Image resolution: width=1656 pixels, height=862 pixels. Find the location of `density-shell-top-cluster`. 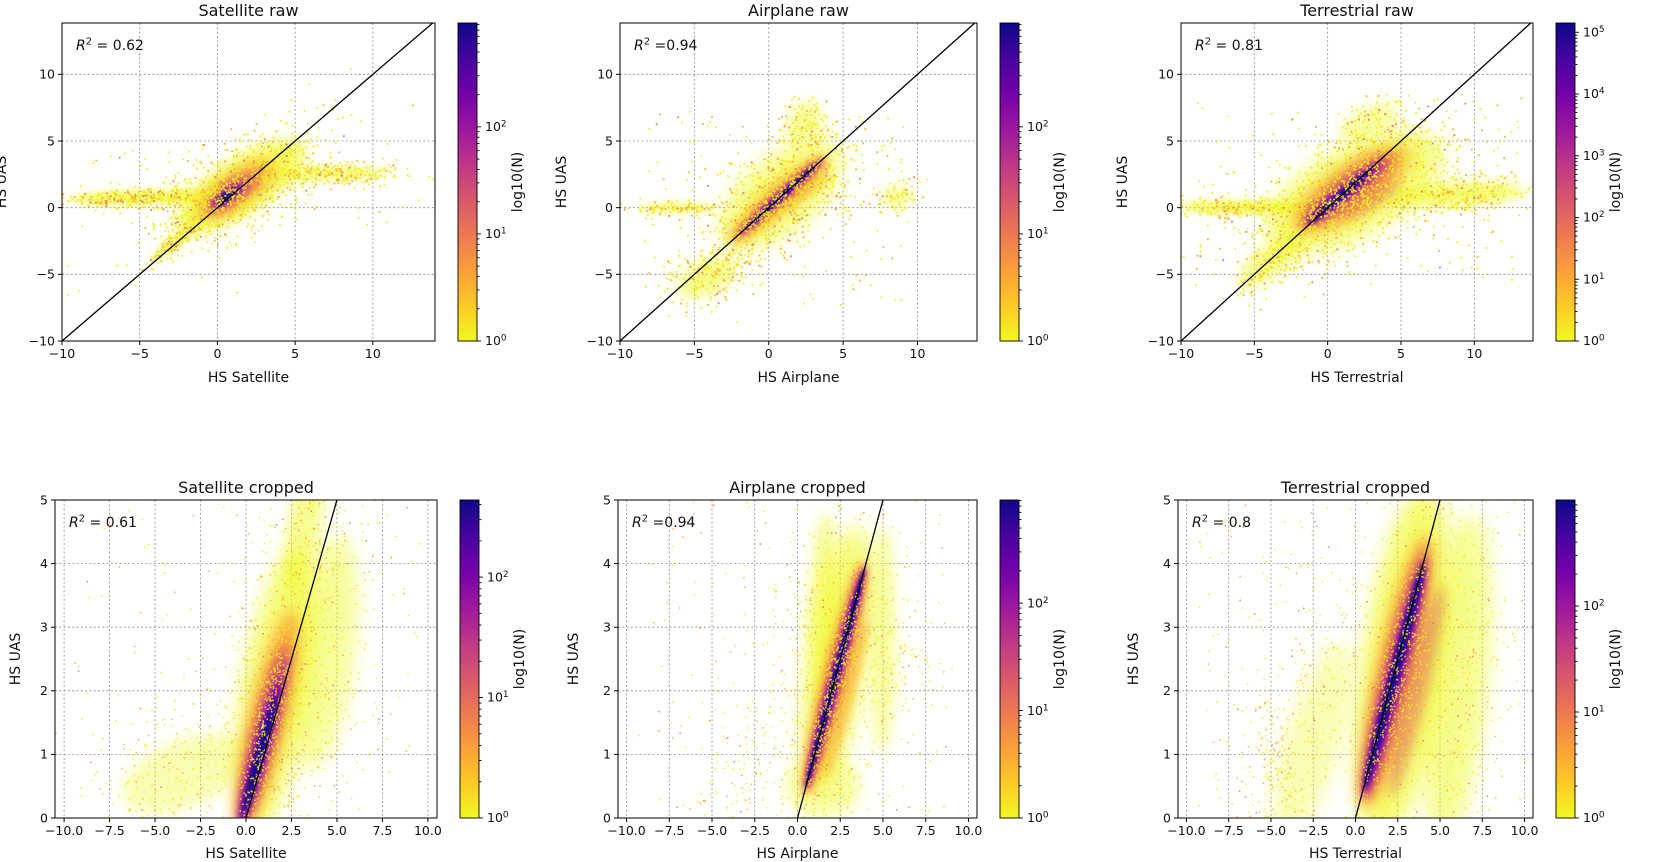

density-shell-top-cluster is located at coordinates (304, 548).